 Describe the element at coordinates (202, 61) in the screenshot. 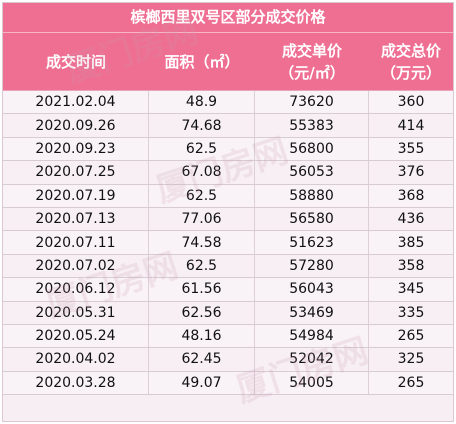

I see `header-area: 面积（㎡）` at that location.